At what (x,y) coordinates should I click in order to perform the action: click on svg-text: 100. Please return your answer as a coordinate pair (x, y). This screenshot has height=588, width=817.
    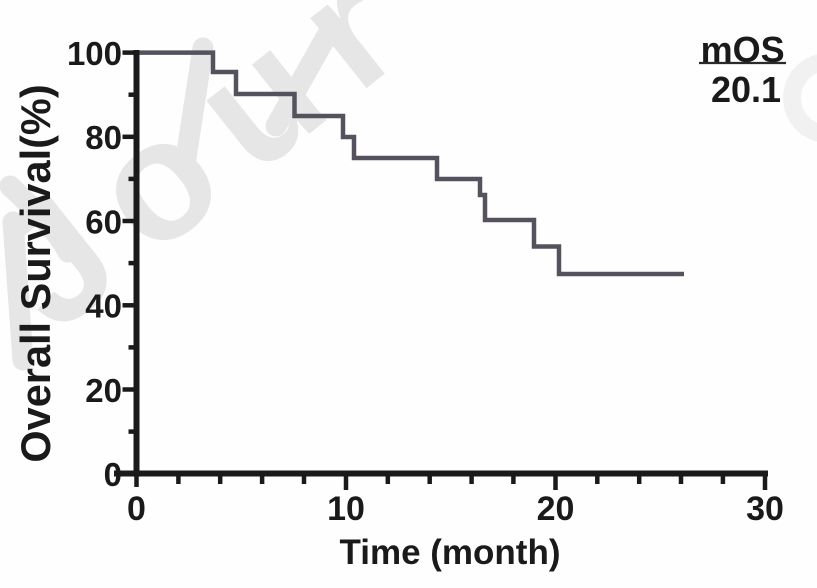
    Looking at the image, I should click on (94, 53).